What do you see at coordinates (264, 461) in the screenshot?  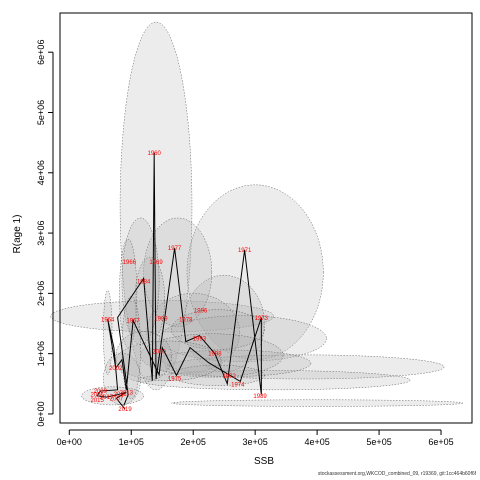 I see `x-axis-title: SSB` at bounding box center [264, 461].